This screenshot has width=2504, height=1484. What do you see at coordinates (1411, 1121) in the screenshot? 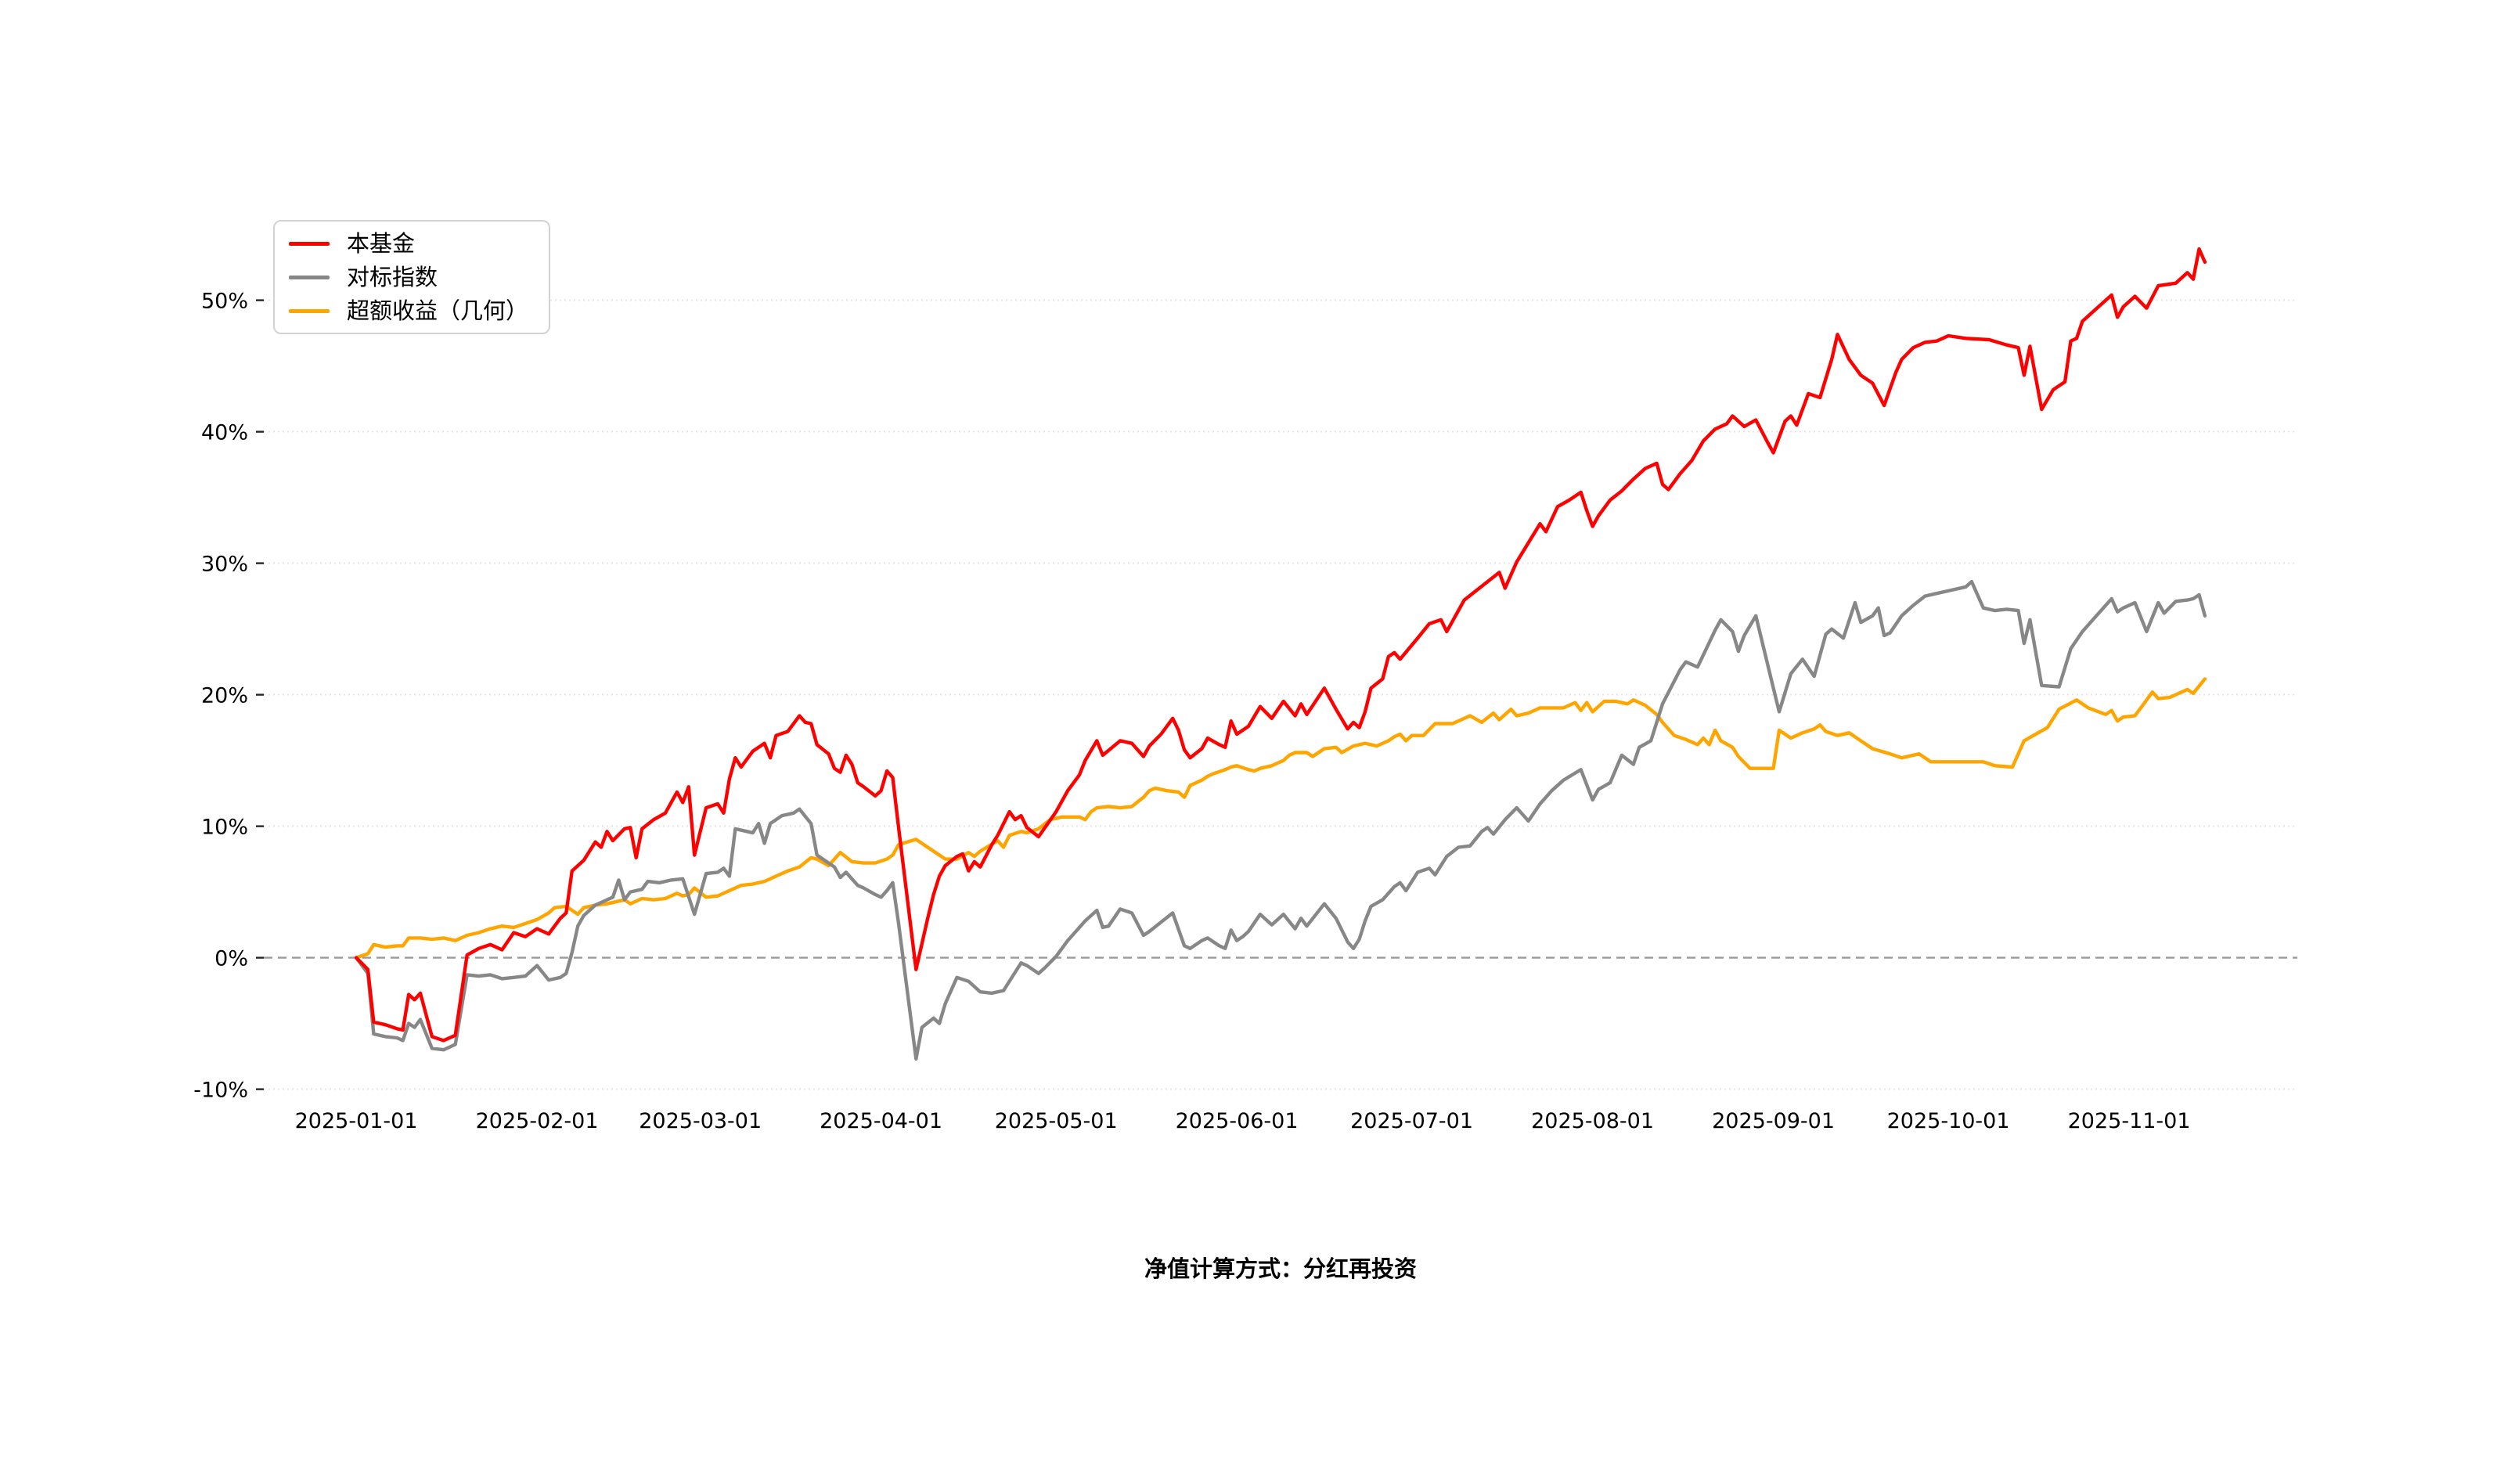
I see `x-tick-label: 2025-07-01` at bounding box center [1411, 1121].